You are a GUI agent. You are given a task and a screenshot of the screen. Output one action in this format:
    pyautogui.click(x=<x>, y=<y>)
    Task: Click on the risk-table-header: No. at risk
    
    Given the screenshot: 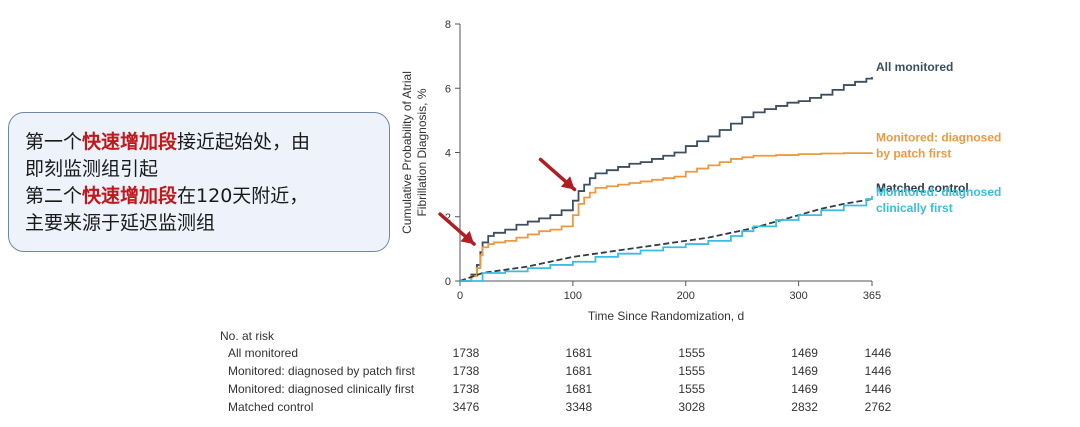 What is the action you would take?
    pyautogui.click(x=247, y=336)
    